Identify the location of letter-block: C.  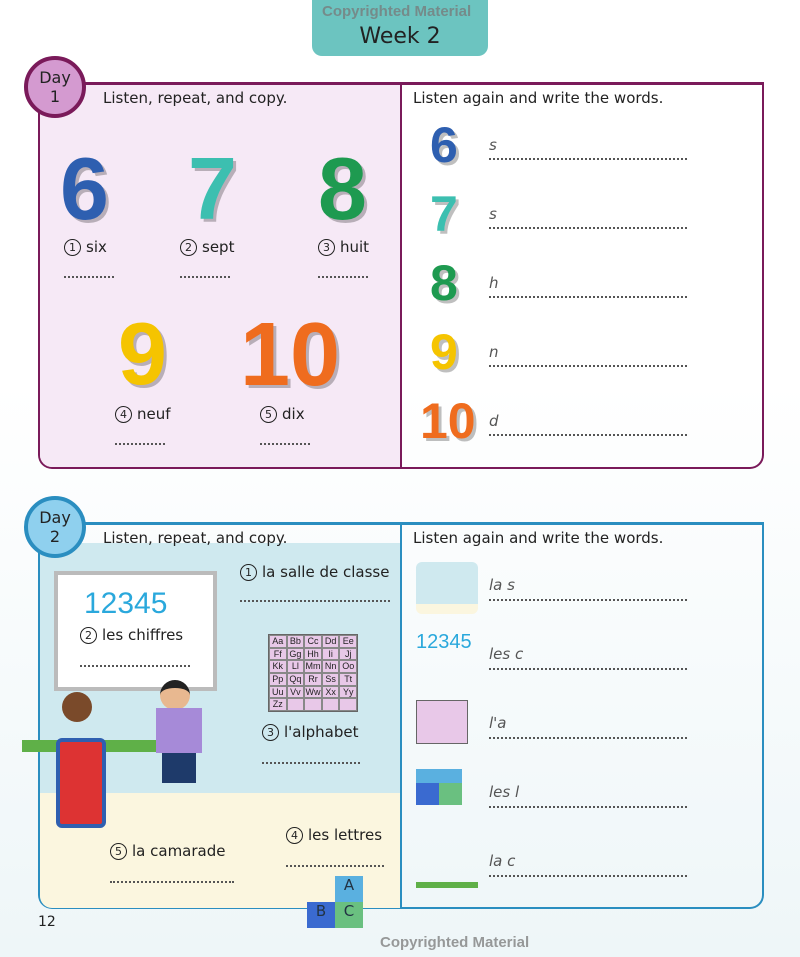
(349, 915).